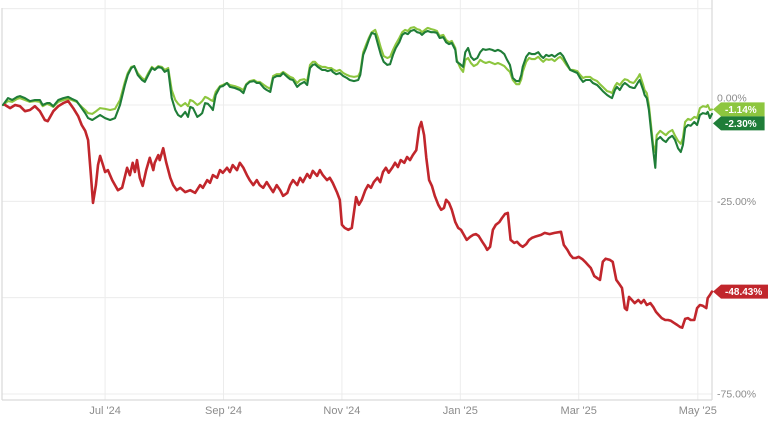  I want to click on badge-value: -48.43%, so click(743, 292).